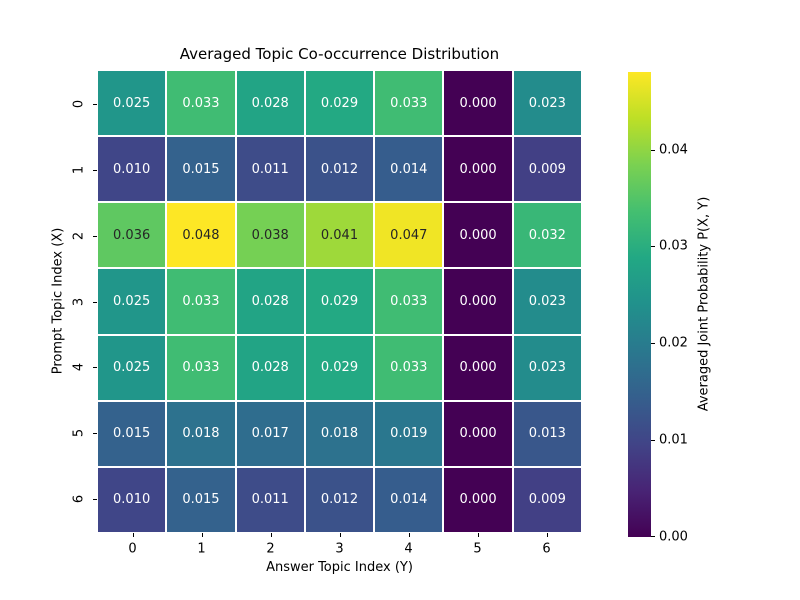 The width and height of the screenshot is (800, 600). What do you see at coordinates (408, 549) in the screenshot?
I see `x-tick-label: 4` at bounding box center [408, 549].